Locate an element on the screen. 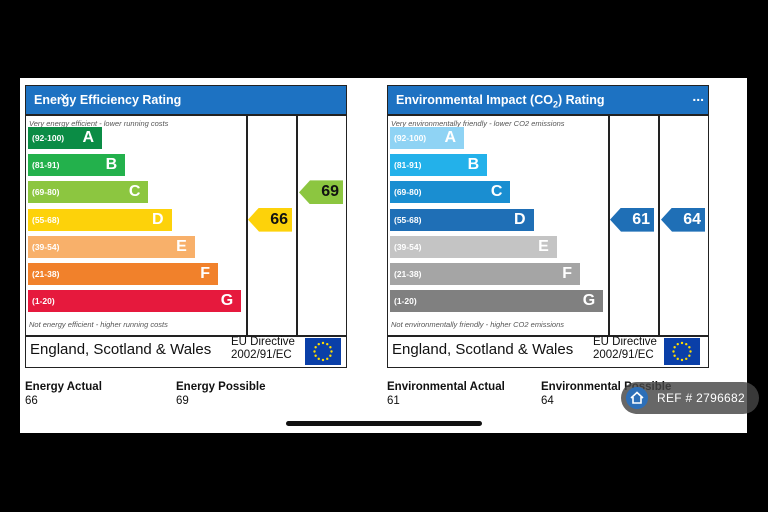 Image resolution: width=768 pixels, height=512 pixels. home-indicator is located at coordinates (384, 423).